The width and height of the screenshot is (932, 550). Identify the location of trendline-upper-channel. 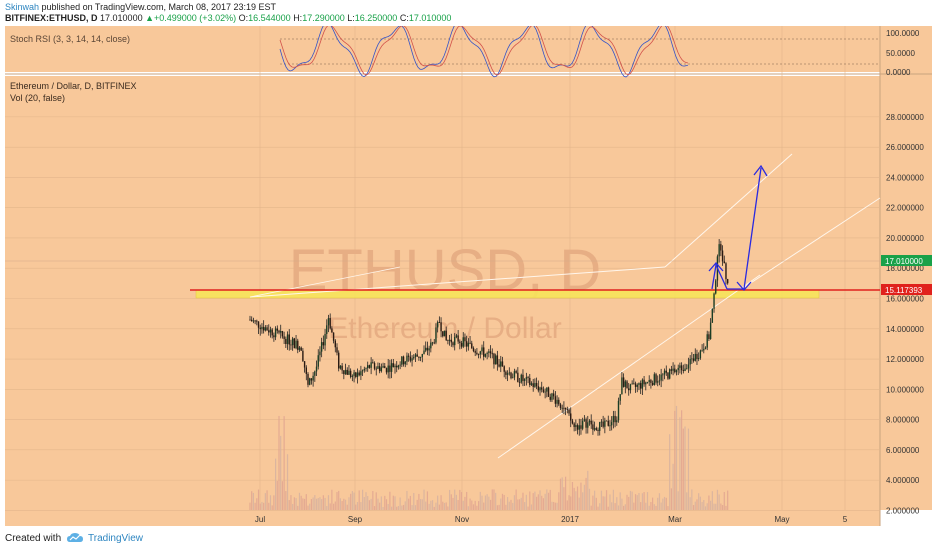
(457, 282).